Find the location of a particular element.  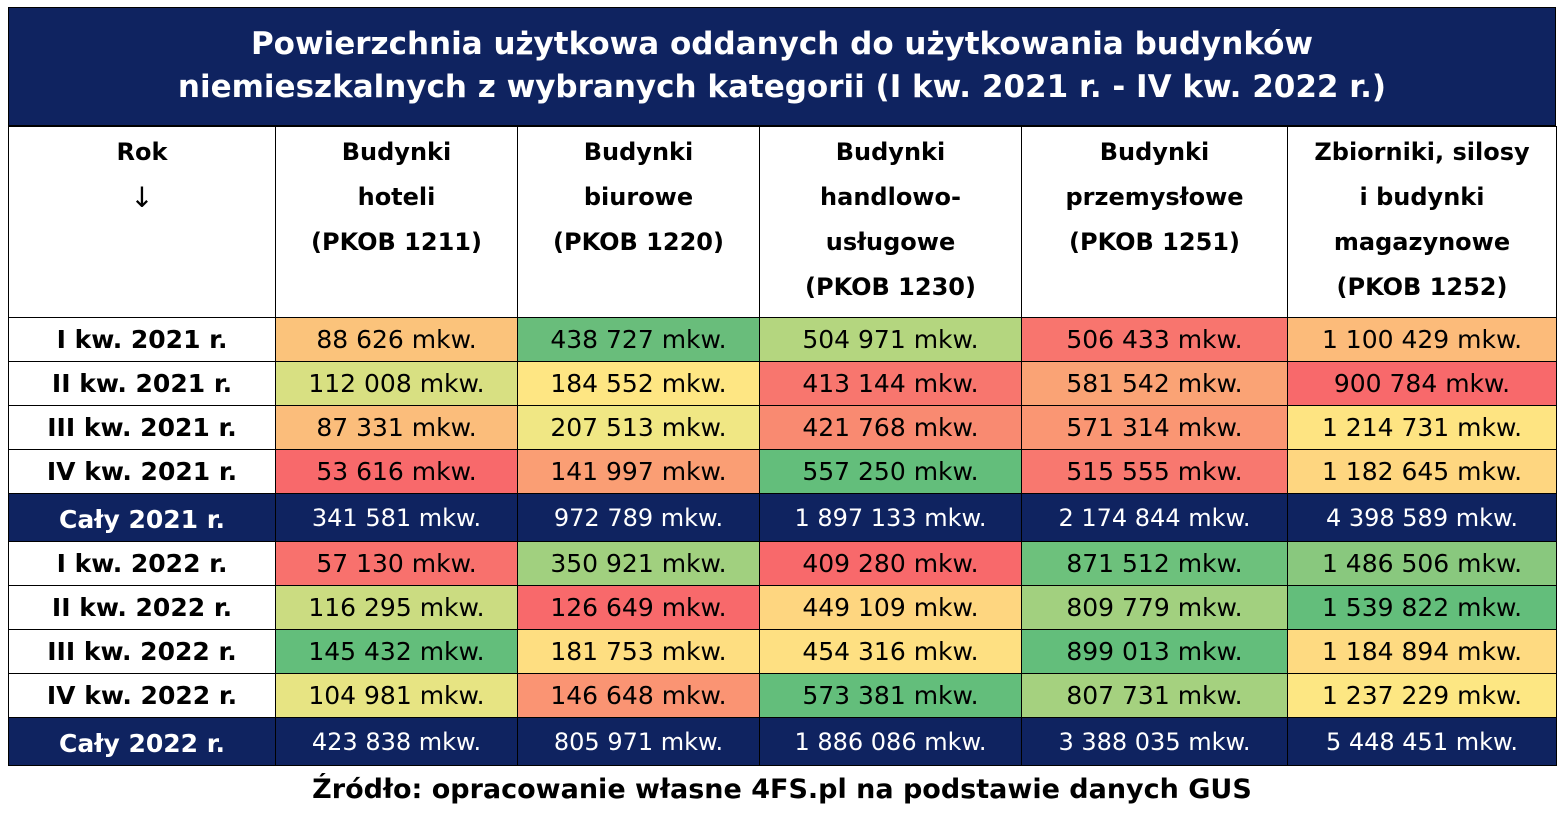

header-col-hoteli: Budynki hoteli (PKOB 1211) is located at coordinates (396, 222).